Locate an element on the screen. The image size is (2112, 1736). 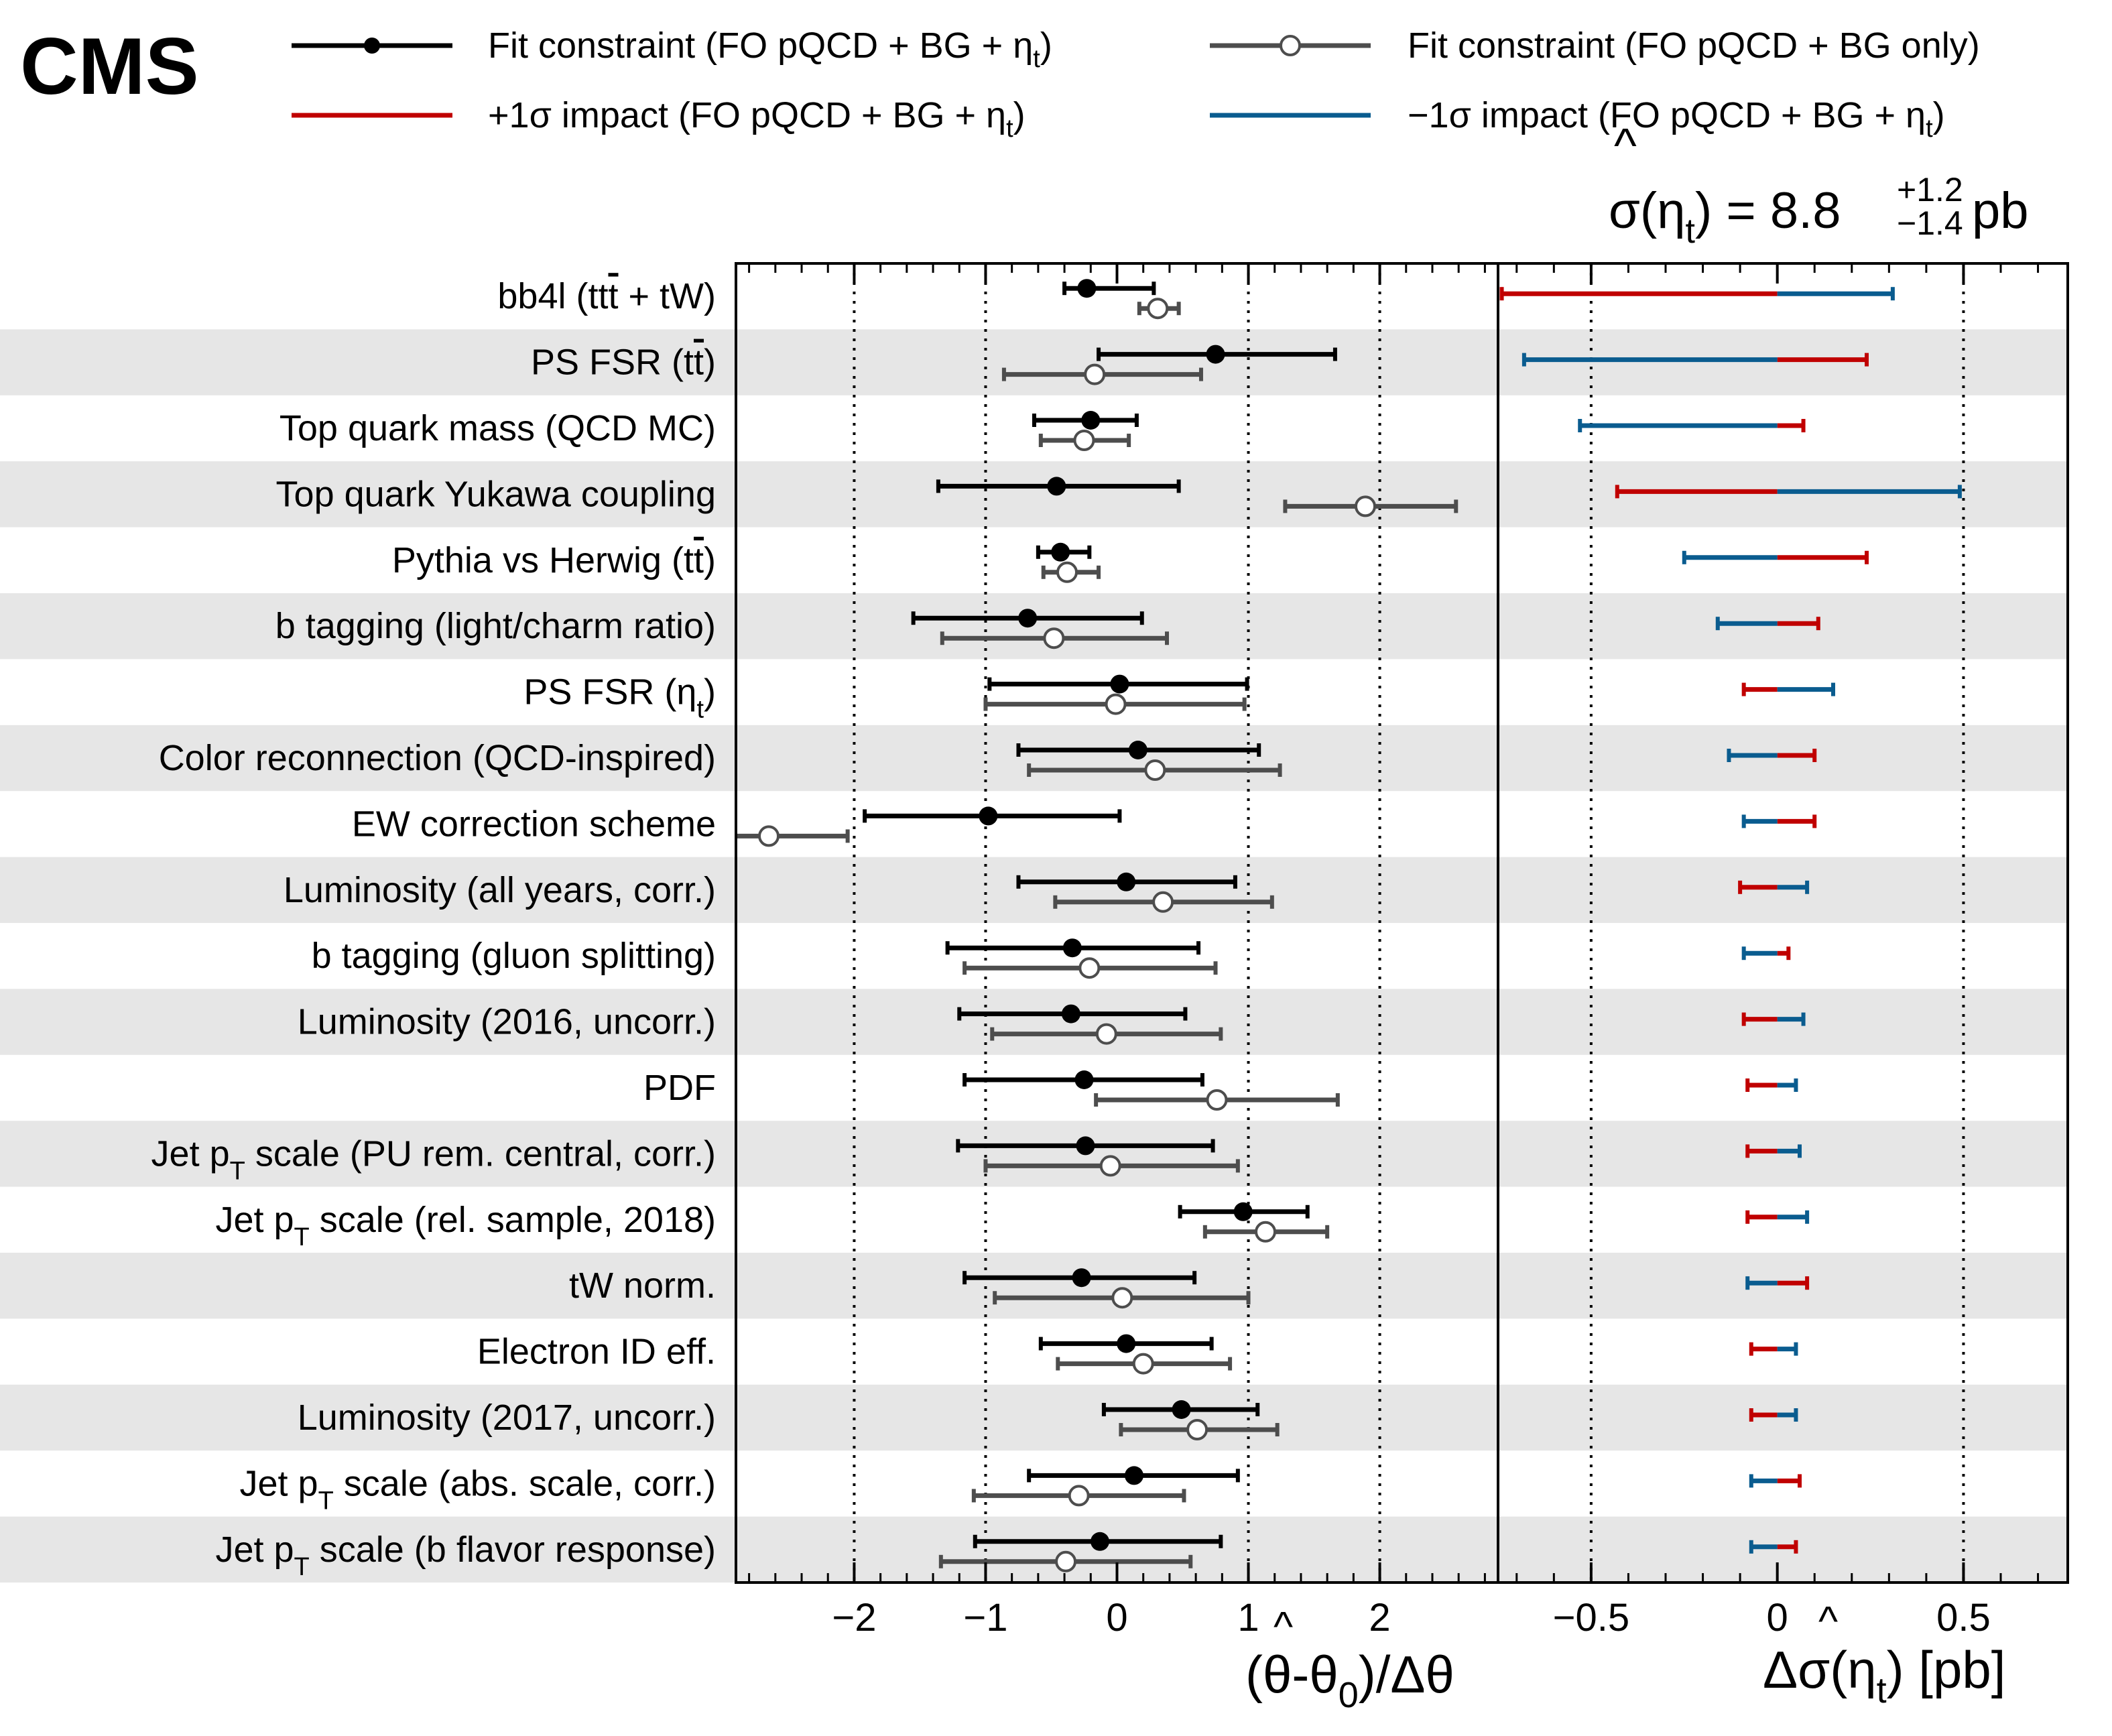
legend-entry-plus-impact: +1σ impact (FO pQCD + BG + ηt) is located at coordinates (659, 119).